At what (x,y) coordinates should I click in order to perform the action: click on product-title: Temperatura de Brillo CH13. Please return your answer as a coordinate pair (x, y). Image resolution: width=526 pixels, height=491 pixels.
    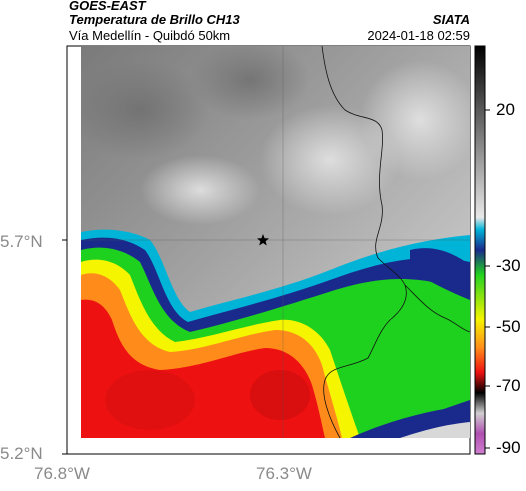
    Looking at the image, I should click on (154, 19).